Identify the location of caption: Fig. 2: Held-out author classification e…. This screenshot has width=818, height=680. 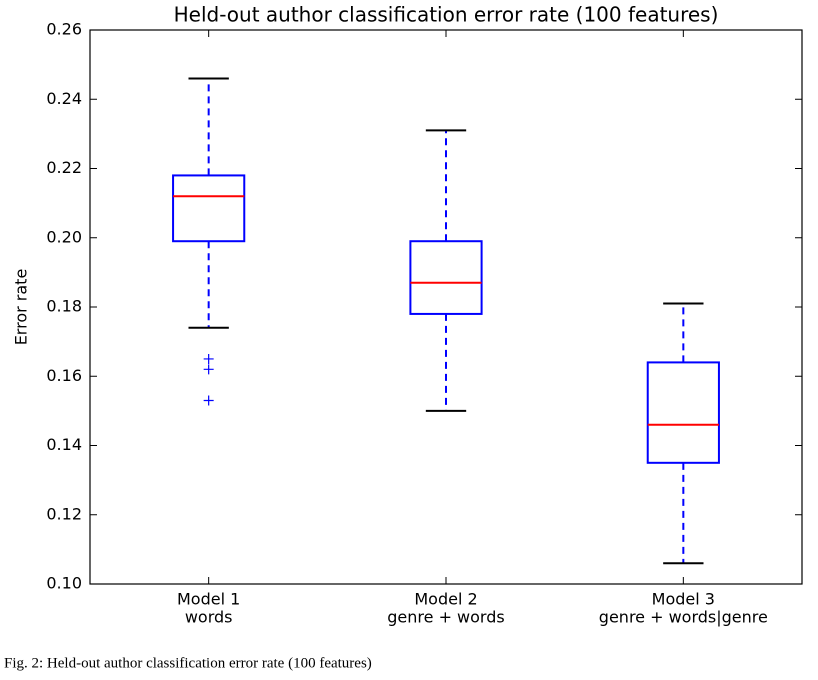
(188, 663).